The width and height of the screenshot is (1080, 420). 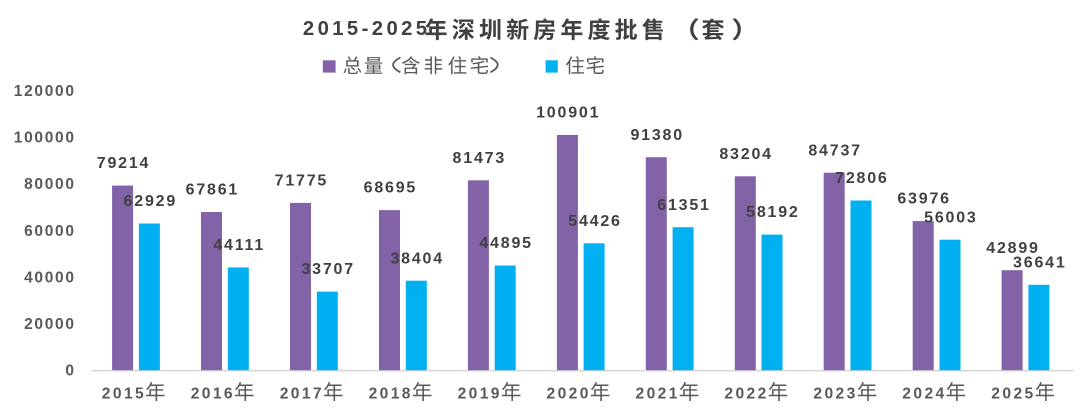 What do you see at coordinates (151, 201) in the screenshot?
I see `svg-text: 62929` at bounding box center [151, 201].